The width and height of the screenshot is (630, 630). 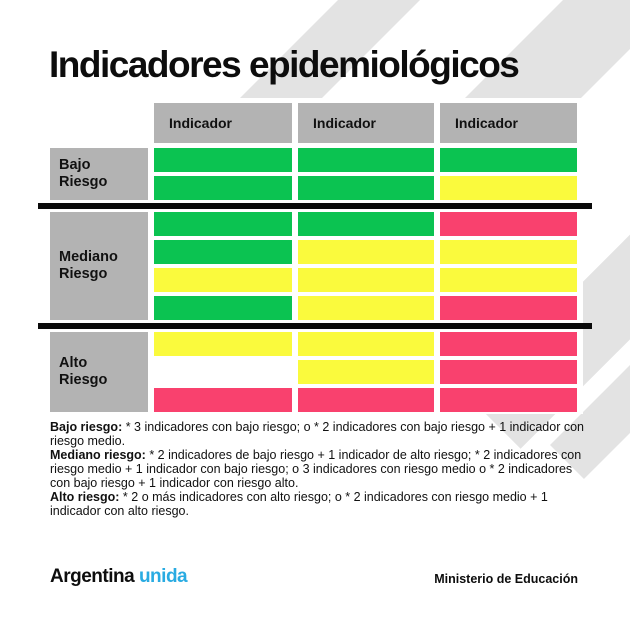 I want to click on row-group-label: Mediano Riesgo, so click(x=99, y=266).